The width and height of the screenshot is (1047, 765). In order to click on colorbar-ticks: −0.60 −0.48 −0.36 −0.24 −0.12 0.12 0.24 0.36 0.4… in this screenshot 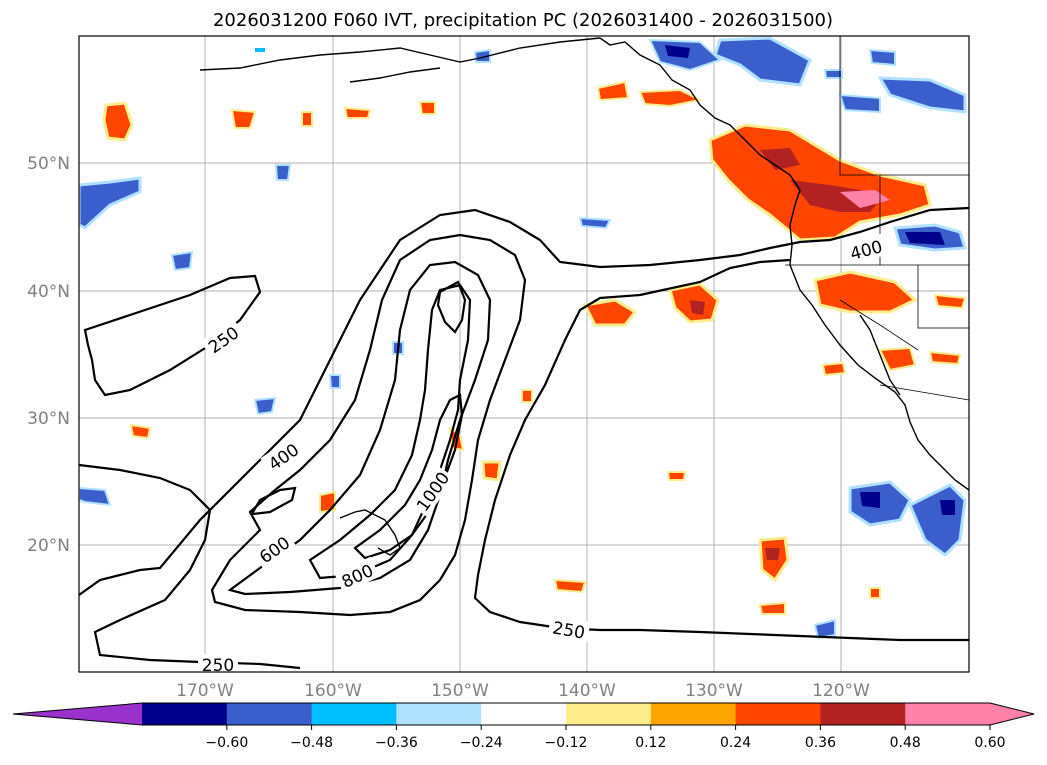, I will do `click(605, 738)`.